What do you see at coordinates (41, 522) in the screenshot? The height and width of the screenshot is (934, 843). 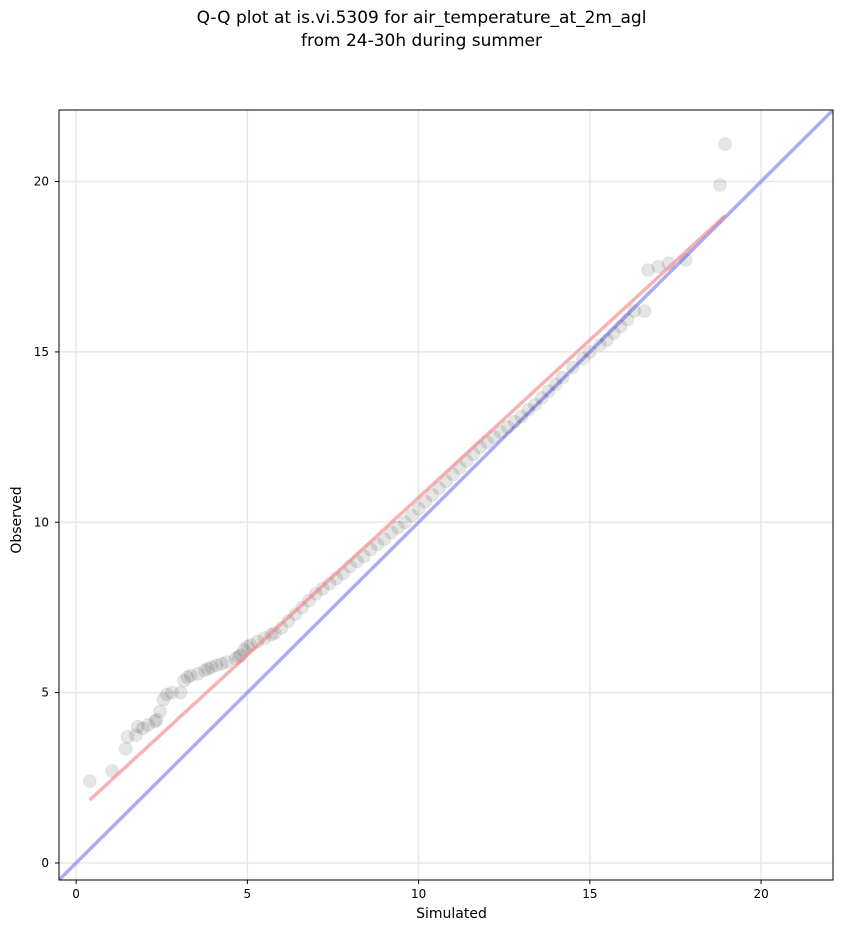 I see `y-tick-label: 10` at bounding box center [41, 522].